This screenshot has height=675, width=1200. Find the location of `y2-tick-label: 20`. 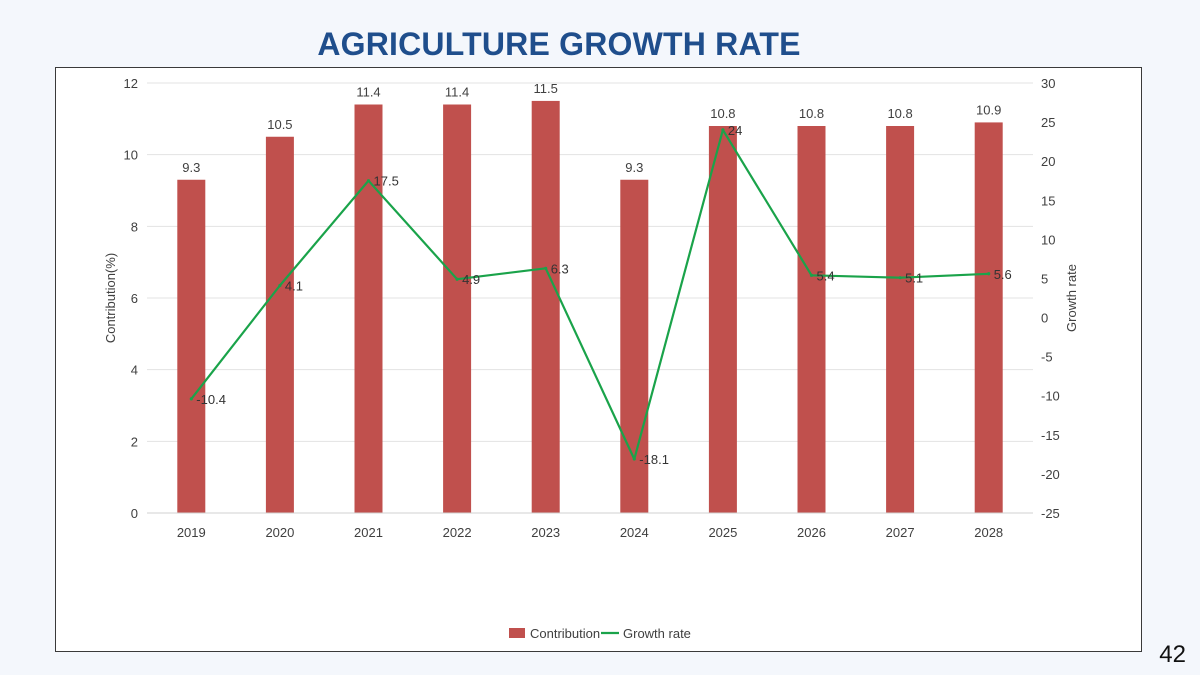

y2-tick-label: 20 is located at coordinates (1048, 161).